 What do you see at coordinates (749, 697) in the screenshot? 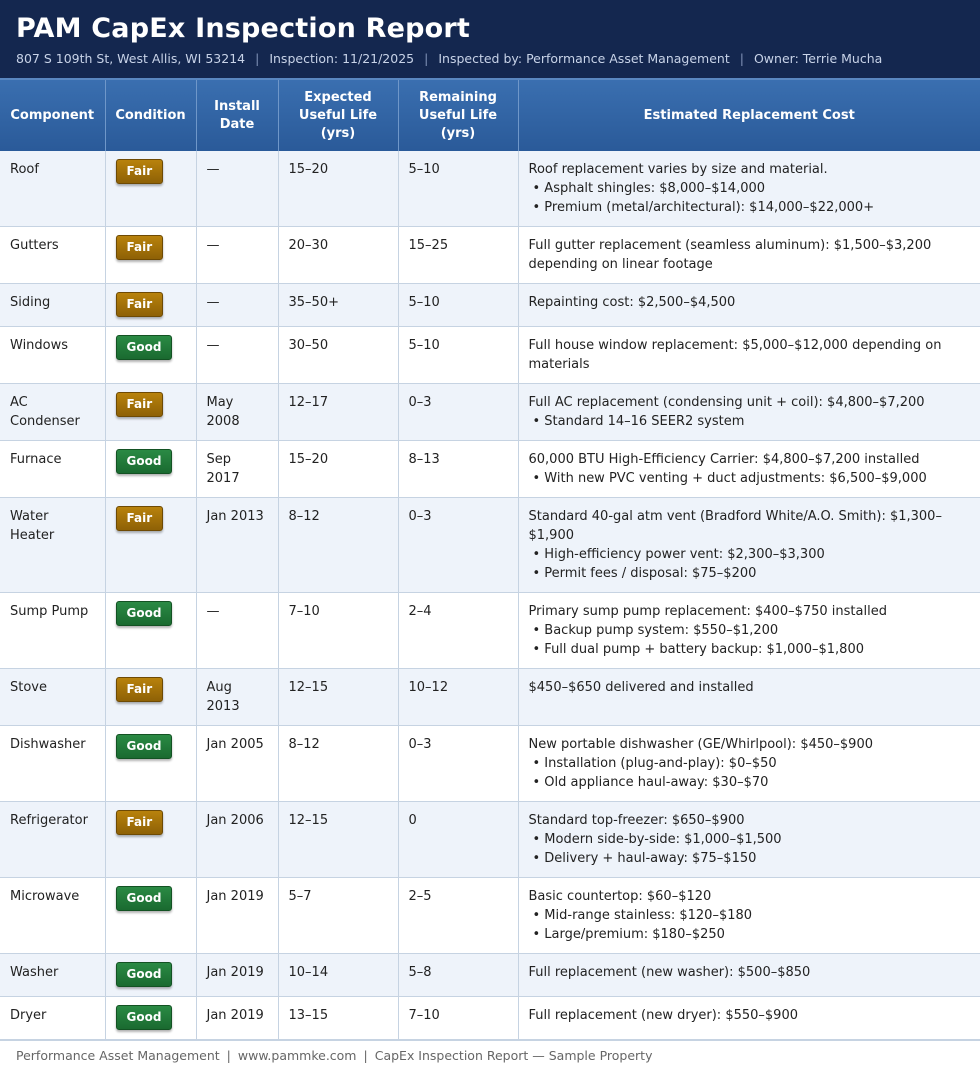
I see `replacement-cost-cell: $450–$650 delivered and installed` at bounding box center [749, 697].